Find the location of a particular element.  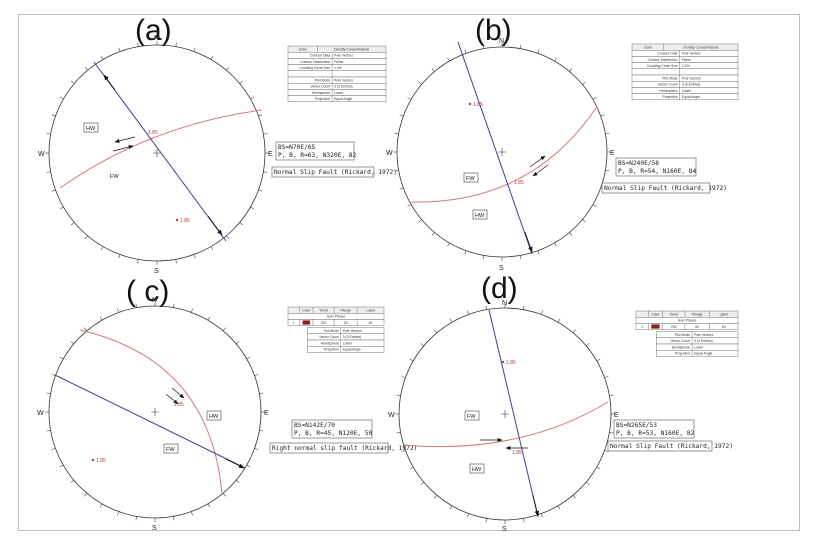

shear-arrow is located at coordinates (123, 148).